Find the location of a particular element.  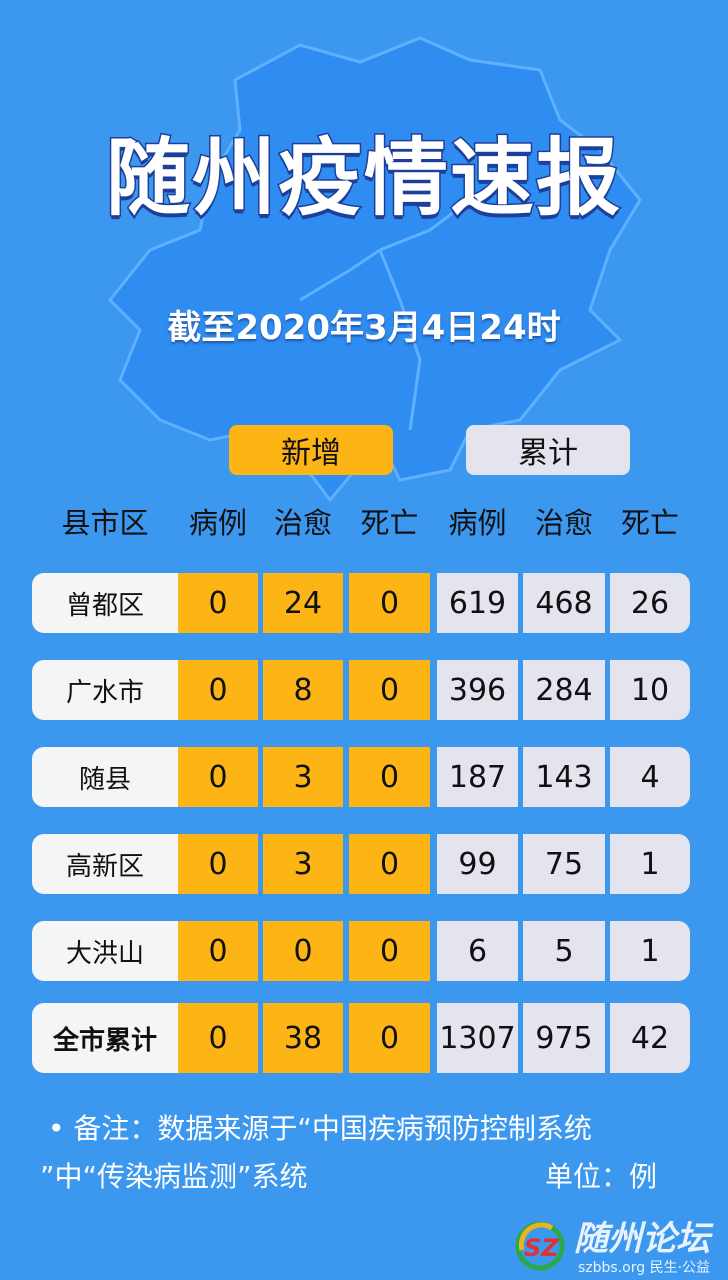

logo-subtext: szbbs.org 民生·公益 is located at coordinates (644, 1268).